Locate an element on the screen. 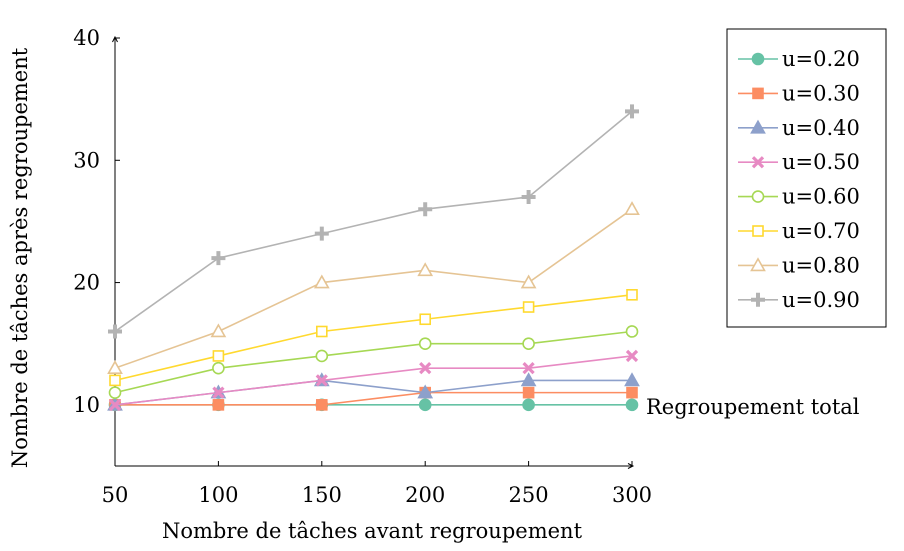  y-axis-arrow is located at coordinates (115, 39).